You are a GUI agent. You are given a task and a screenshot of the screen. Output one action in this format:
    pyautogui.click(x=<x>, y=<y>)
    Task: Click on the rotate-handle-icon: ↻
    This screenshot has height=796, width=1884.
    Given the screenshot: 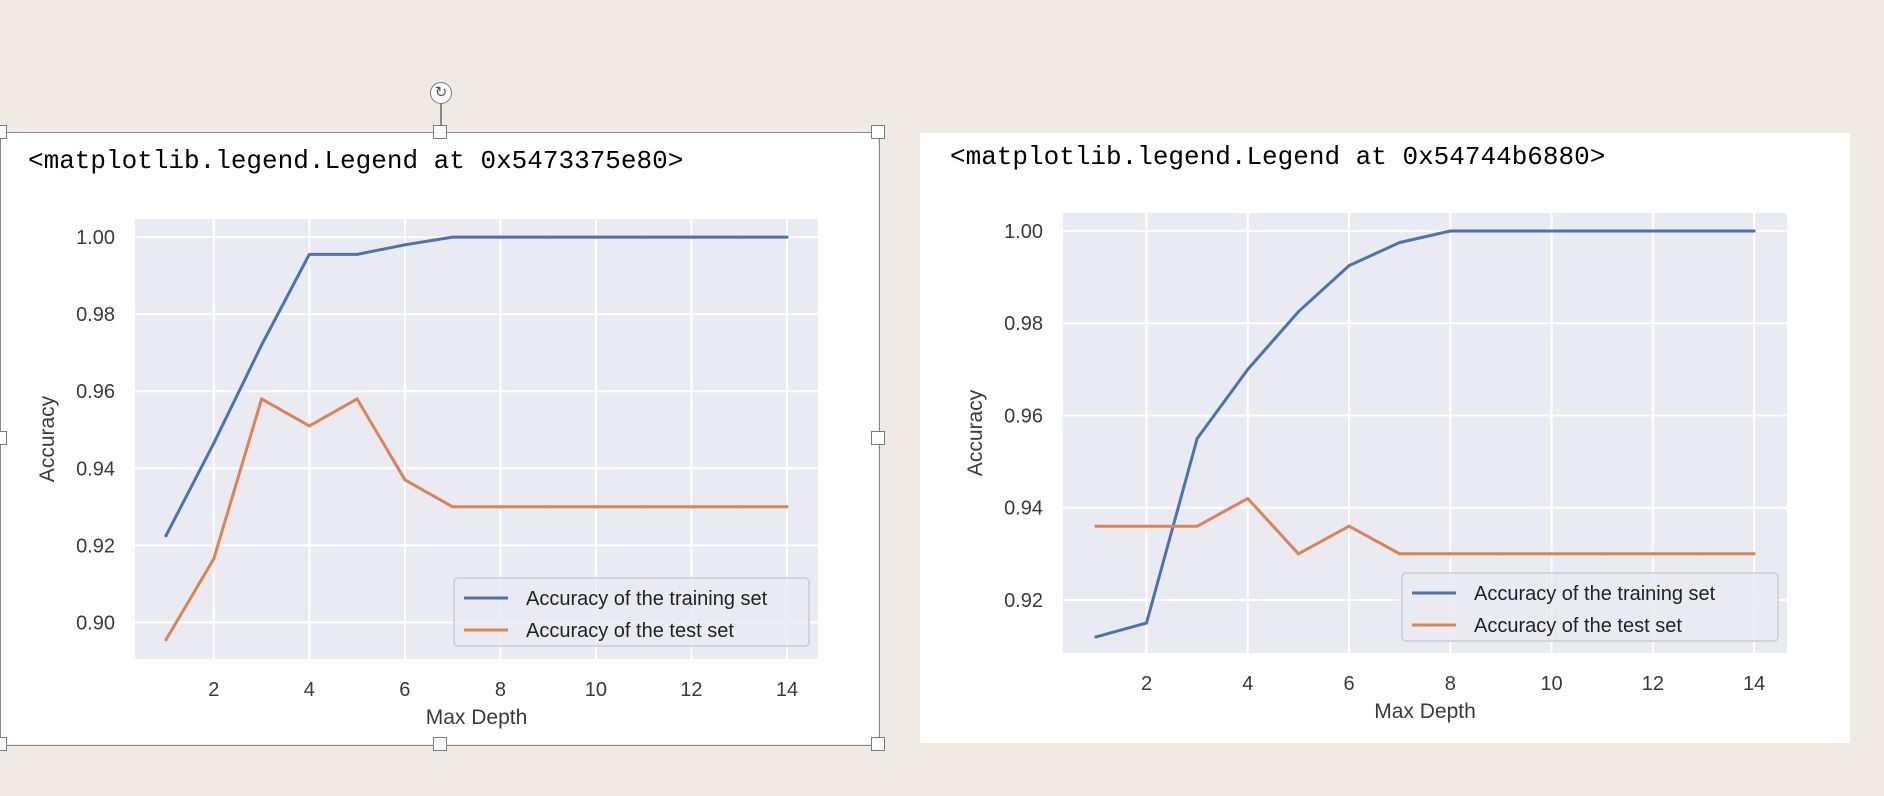 What is the action you would take?
    pyautogui.click(x=441, y=93)
    